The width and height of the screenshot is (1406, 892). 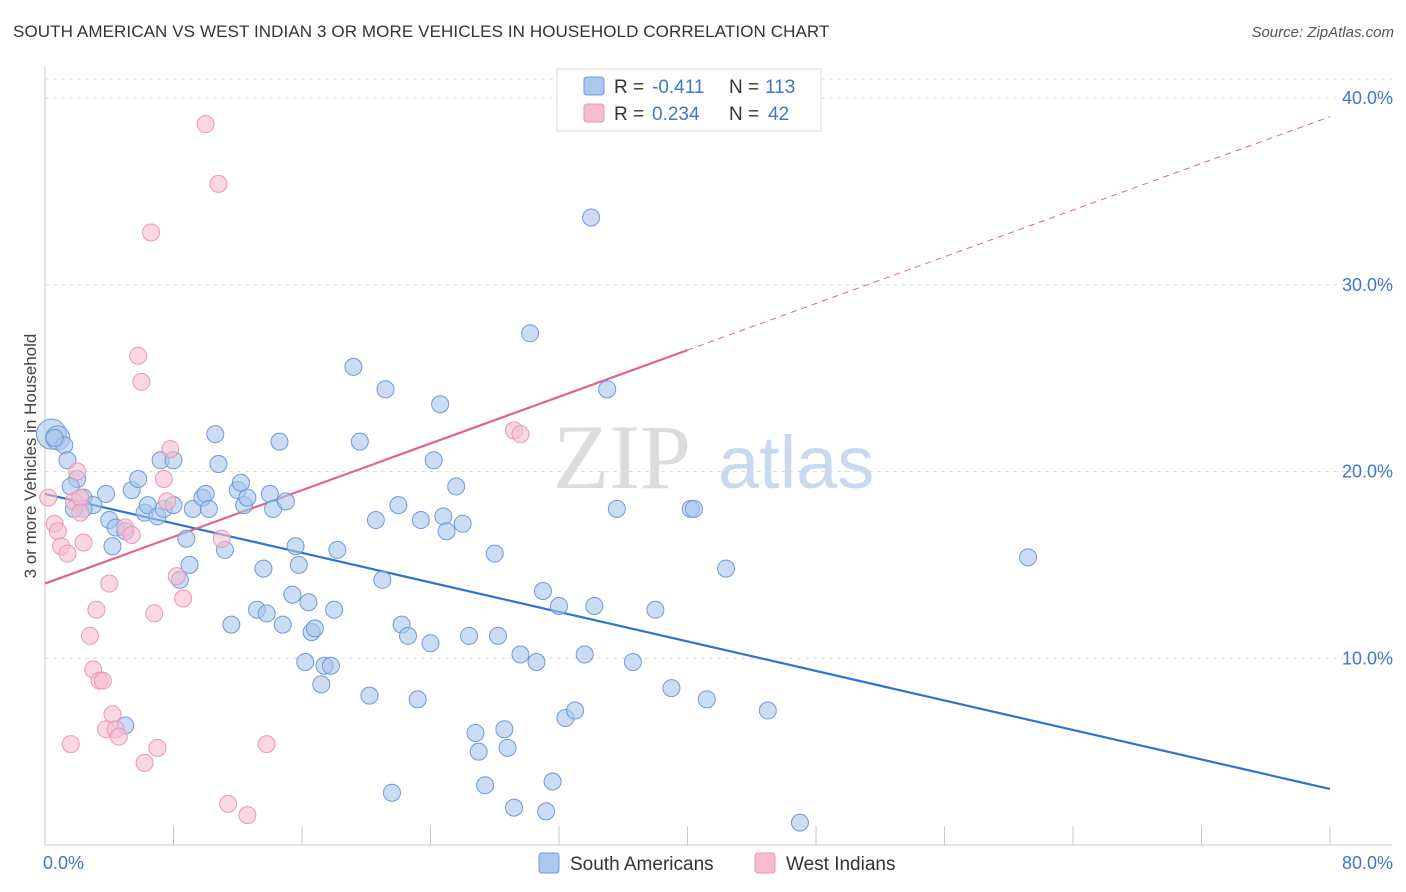 I want to click on legend-n-label-2: N =, so click(x=744, y=114).